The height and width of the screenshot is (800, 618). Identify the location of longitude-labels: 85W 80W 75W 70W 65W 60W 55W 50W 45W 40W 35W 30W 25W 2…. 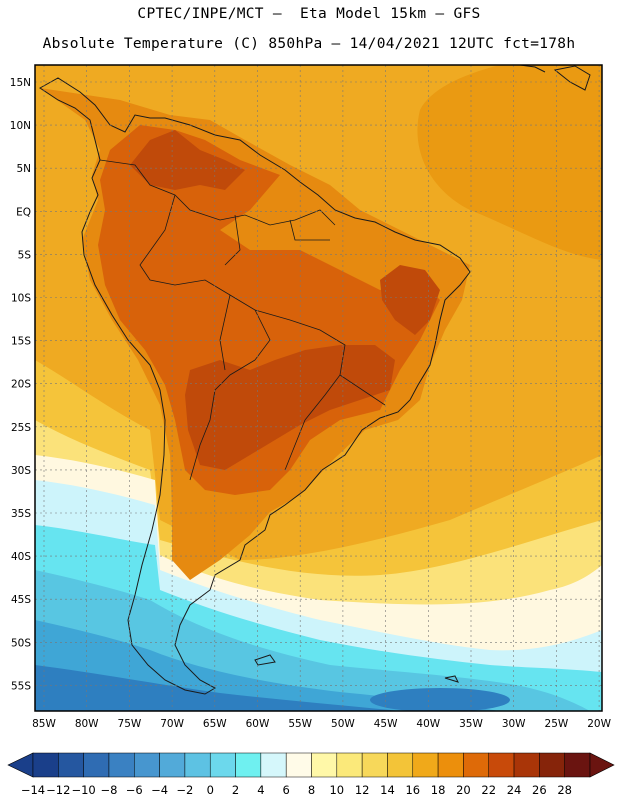
(321, 724).